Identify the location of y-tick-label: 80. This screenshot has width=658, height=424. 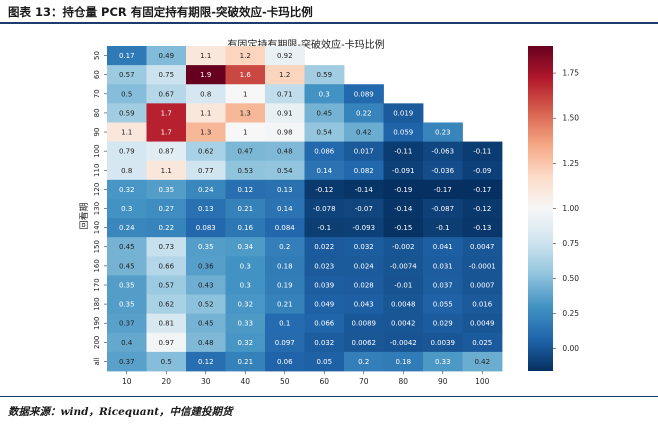
(97, 112).